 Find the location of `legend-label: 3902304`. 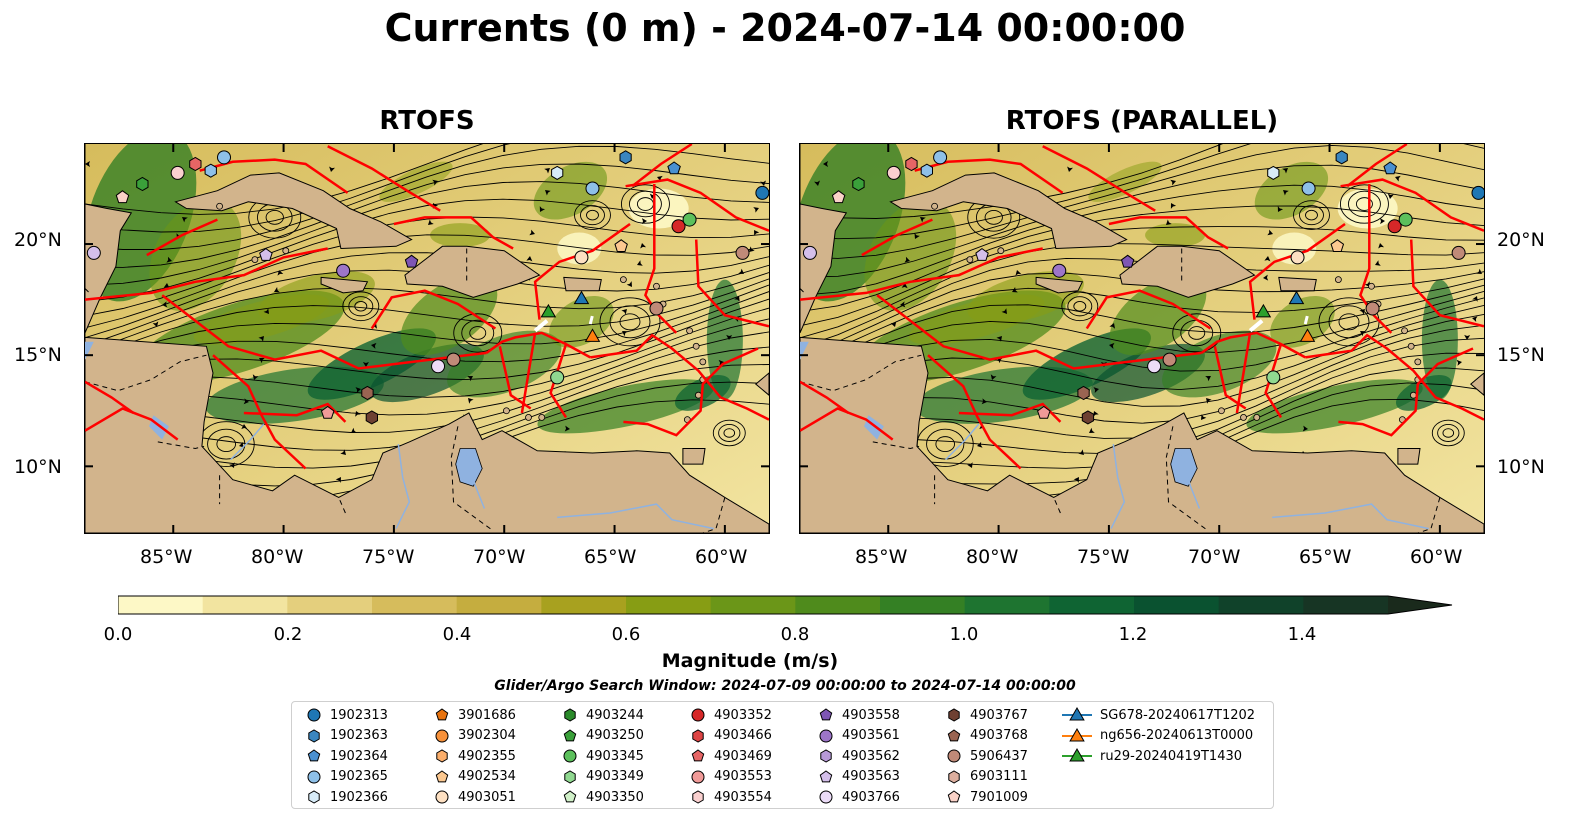

legend-label: 3902304 is located at coordinates (487, 735).